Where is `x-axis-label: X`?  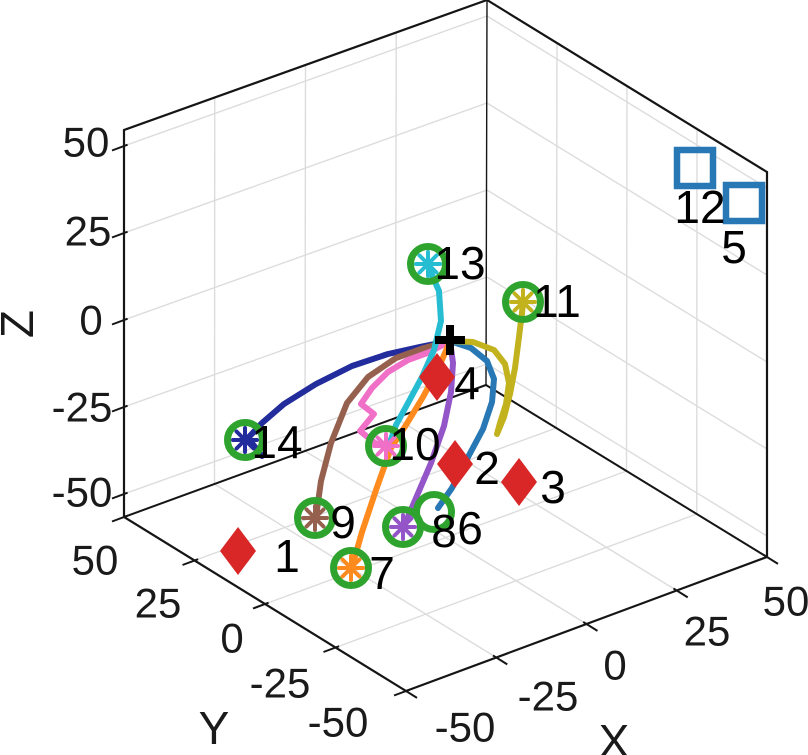
x-axis-label: X is located at coordinates (614, 735).